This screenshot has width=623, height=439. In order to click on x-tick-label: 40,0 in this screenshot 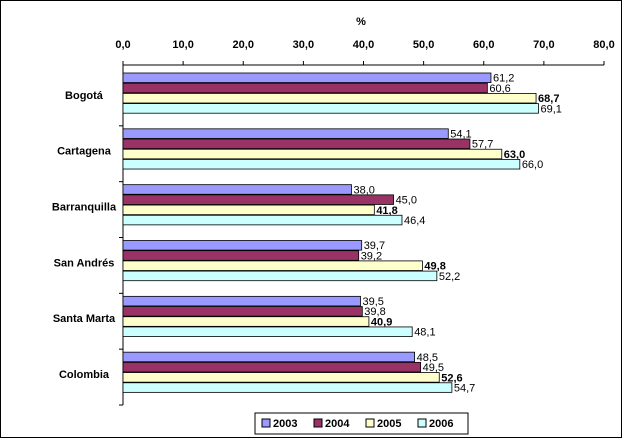, I will do `click(363, 45)`.